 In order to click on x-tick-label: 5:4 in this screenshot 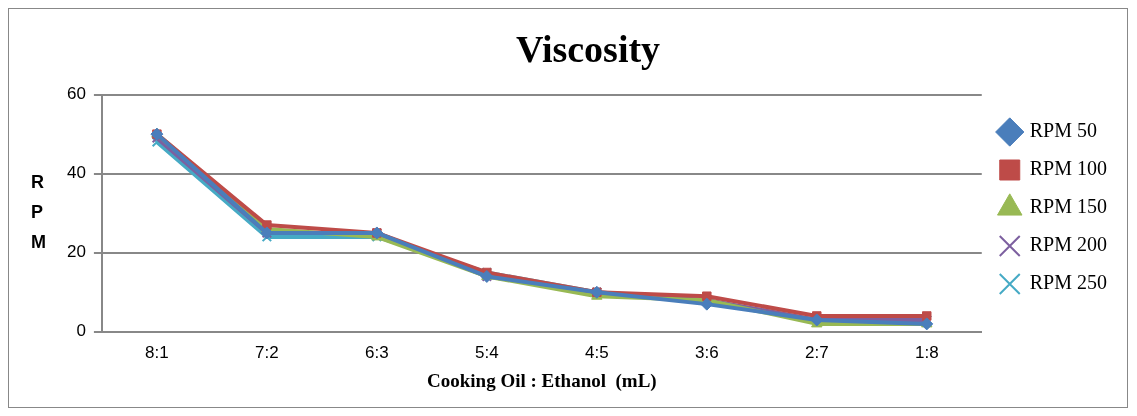, I will do `click(487, 352)`.